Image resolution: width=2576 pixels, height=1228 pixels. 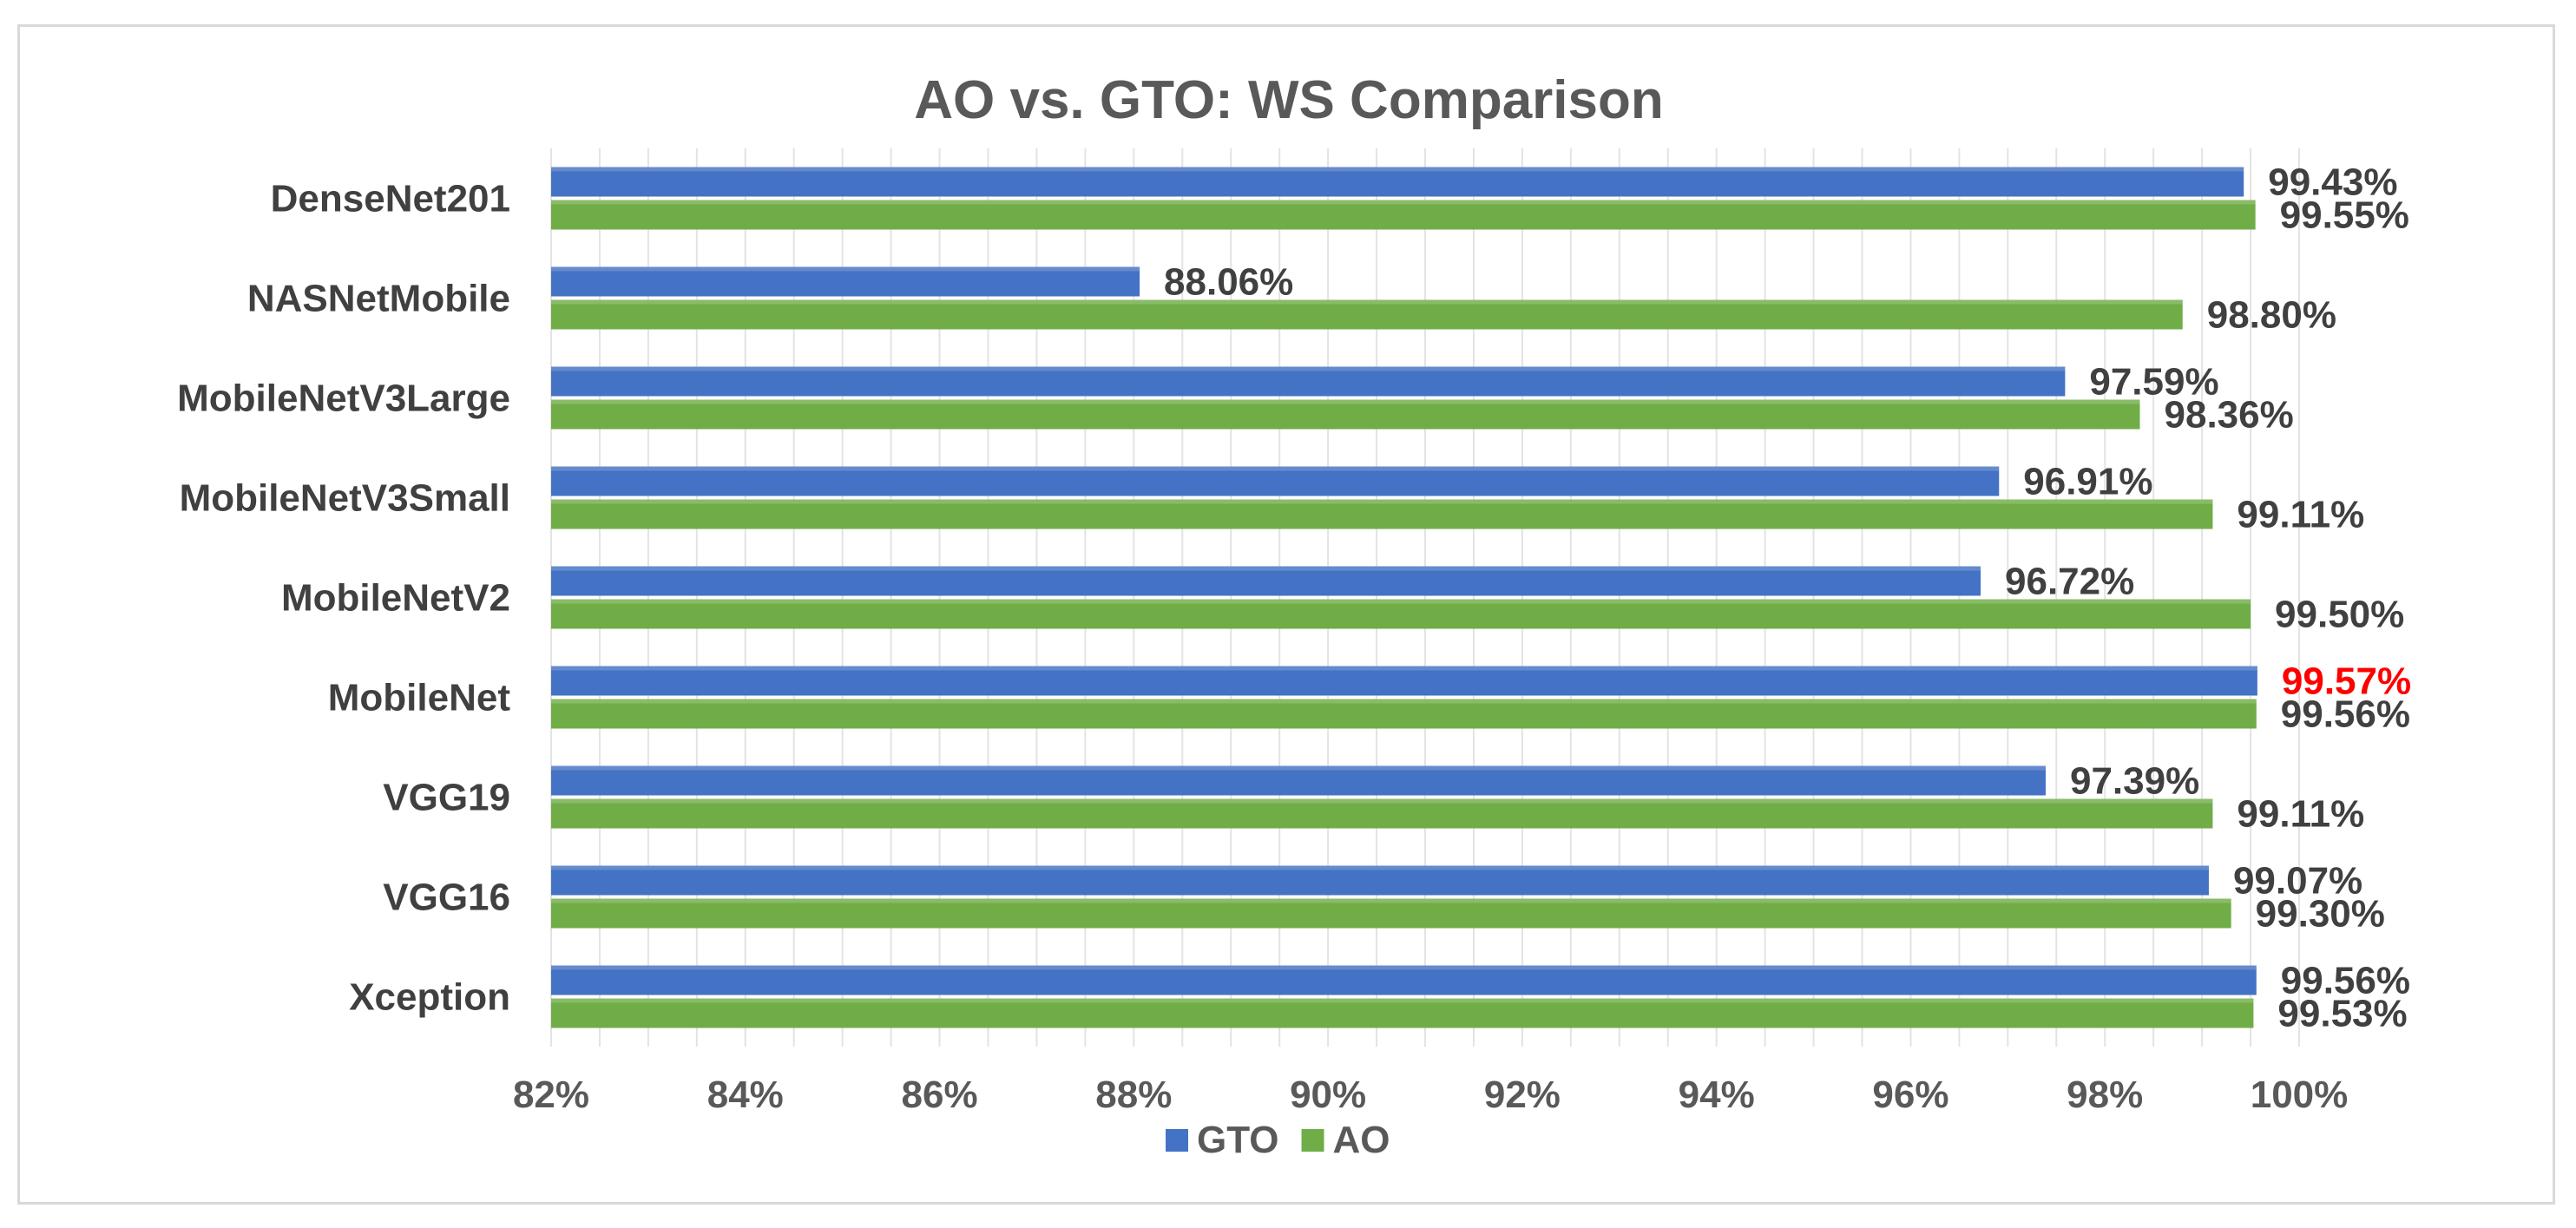 I want to click on x-tick-label: 92%, so click(x=1523, y=1095).